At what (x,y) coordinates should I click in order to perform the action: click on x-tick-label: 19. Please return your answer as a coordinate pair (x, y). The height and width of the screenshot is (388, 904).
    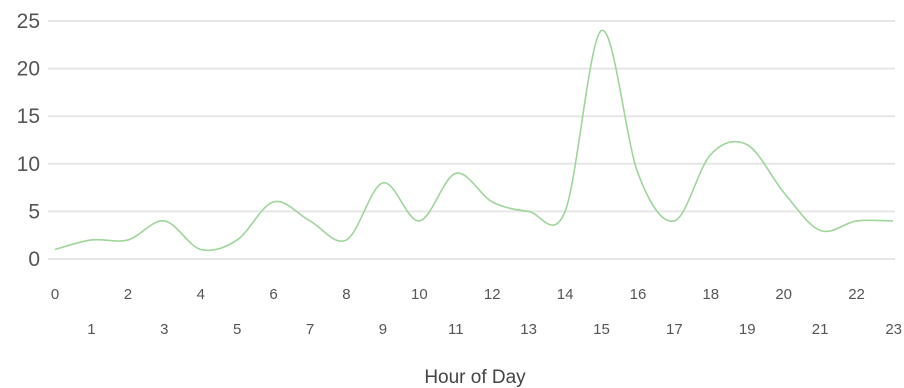
    Looking at the image, I should click on (747, 329).